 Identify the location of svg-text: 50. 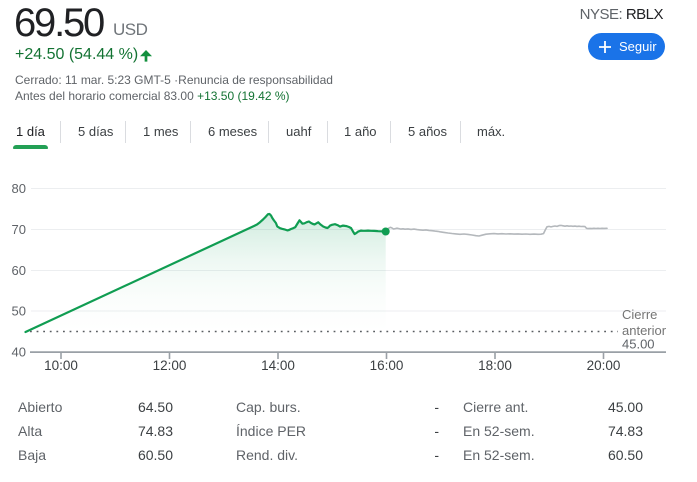
(19, 311).